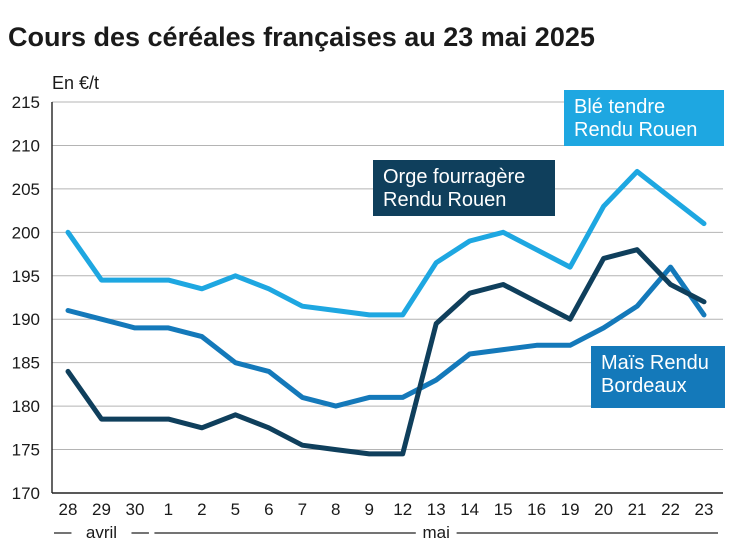 This screenshot has height=558, width=747. I want to click on legend-text-2-2: Bordeaux, so click(644, 386).